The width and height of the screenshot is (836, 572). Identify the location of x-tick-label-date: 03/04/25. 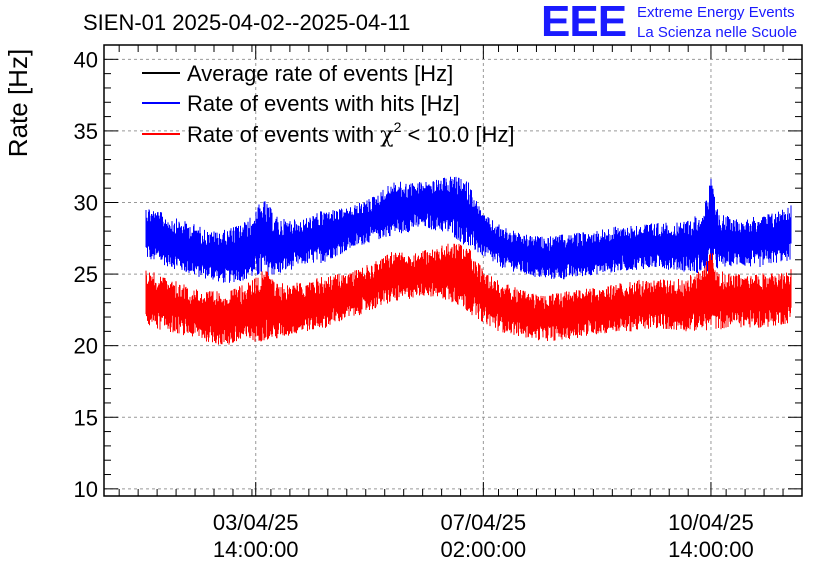
(256, 522).